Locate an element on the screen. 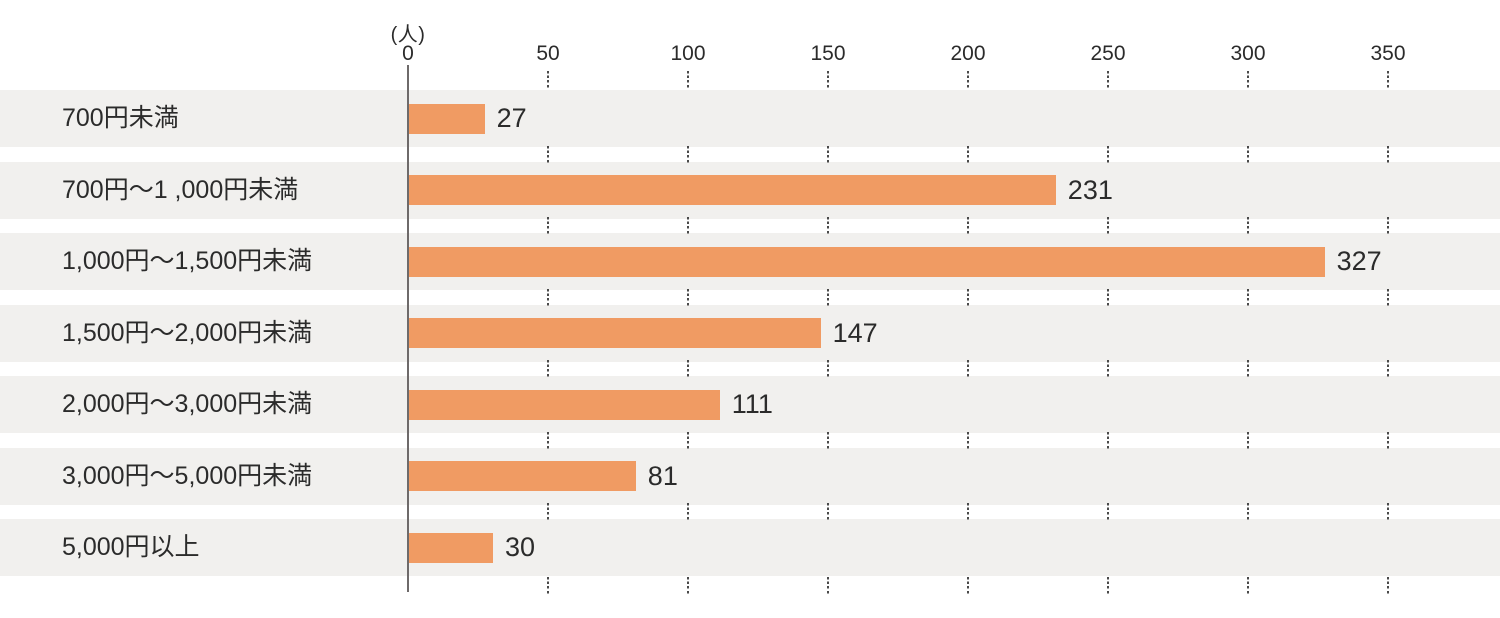 The height and width of the screenshot is (618, 1500). chart-row: 1,000円～1,500円未満 327 is located at coordinates (750, 261).